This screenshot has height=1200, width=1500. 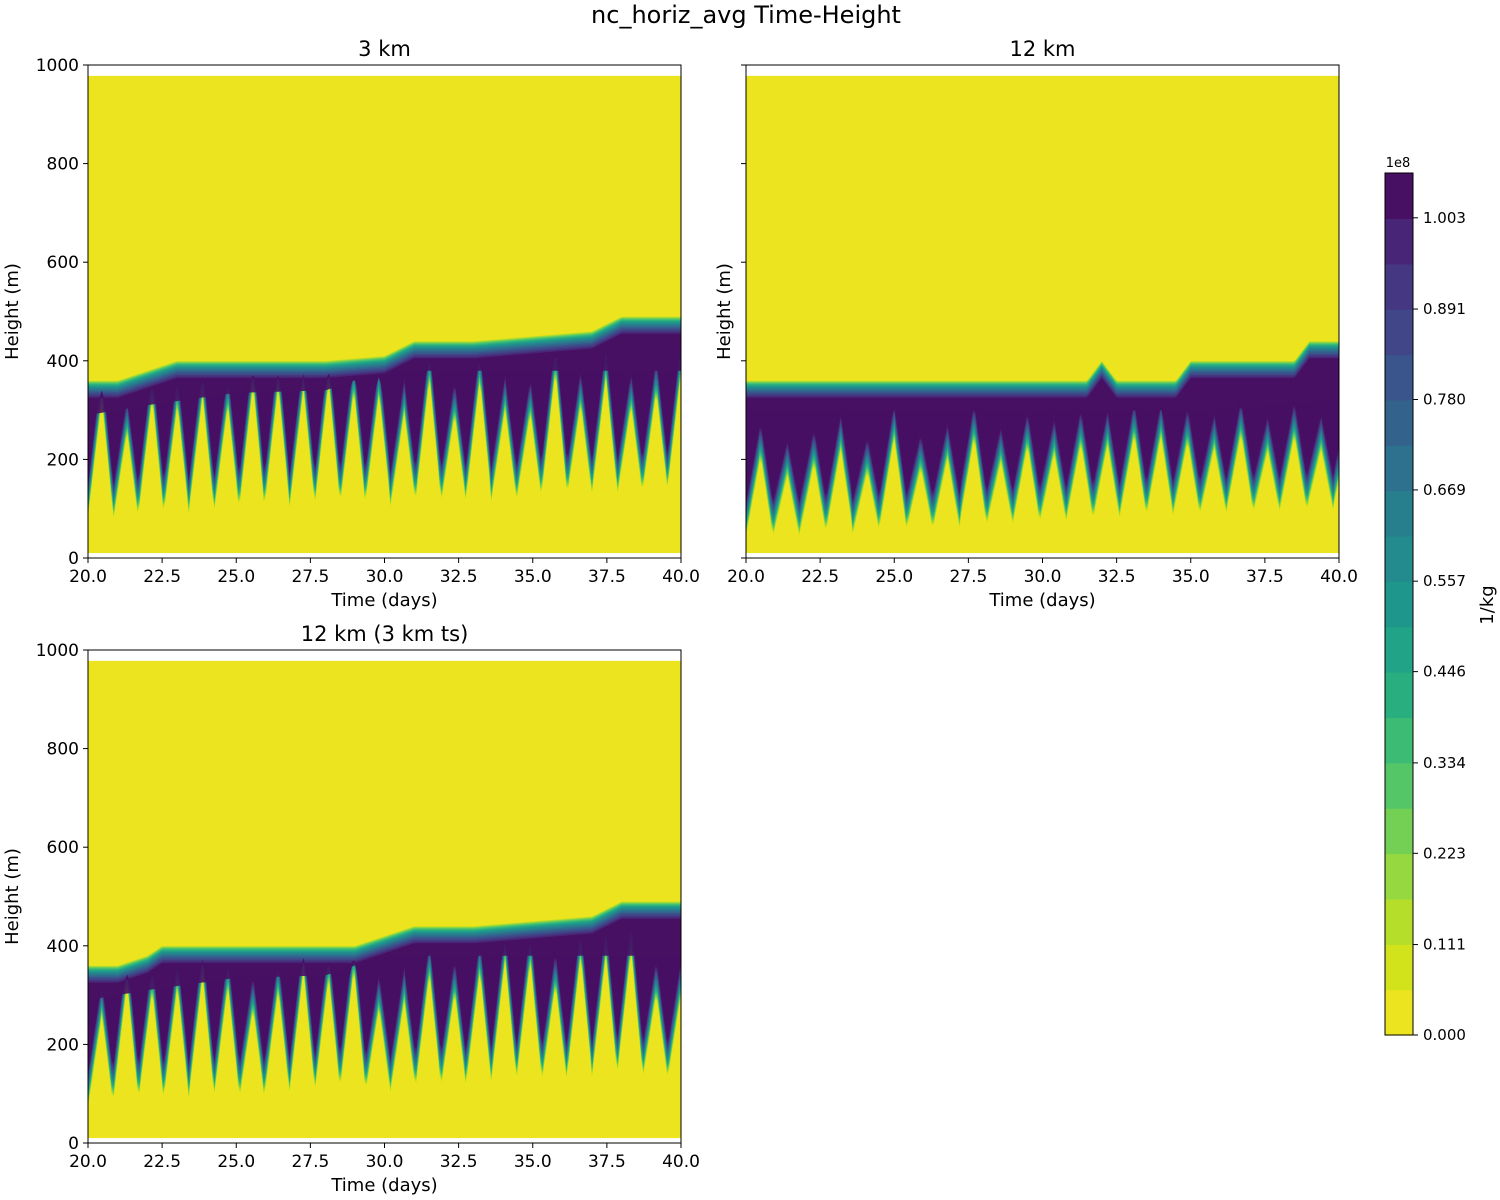 What do you see at coordinates (1444, 490) in the screenshot?
I see `colorbar-tick-label: 0.669` at bounding box center [1444, 490].